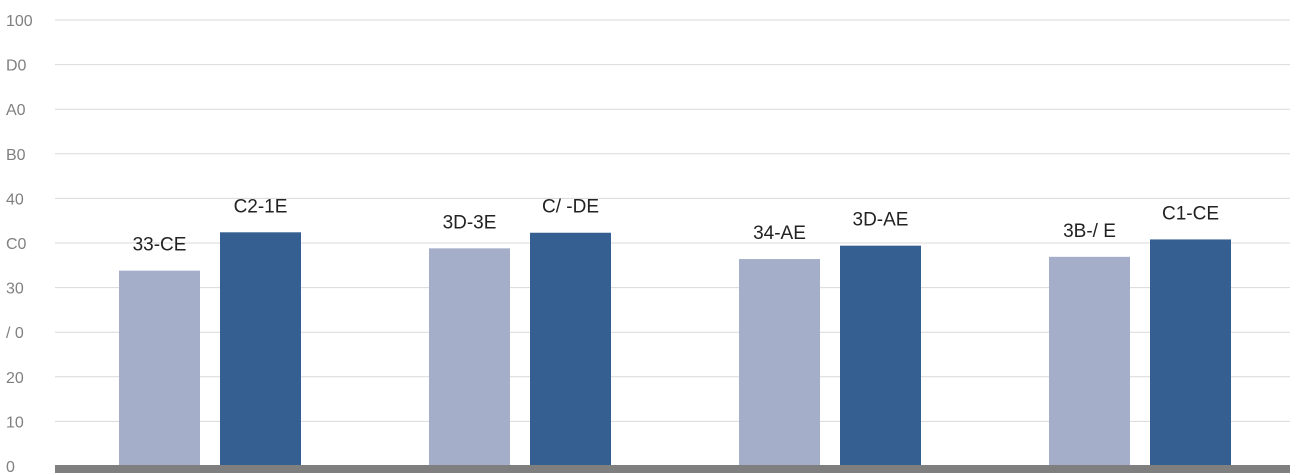 The image size is (1296, 475). What do you see at coordinates (15, 333) in the screenshot?
I see `y-tick-label: / 0` at bounding box center [15, 333].